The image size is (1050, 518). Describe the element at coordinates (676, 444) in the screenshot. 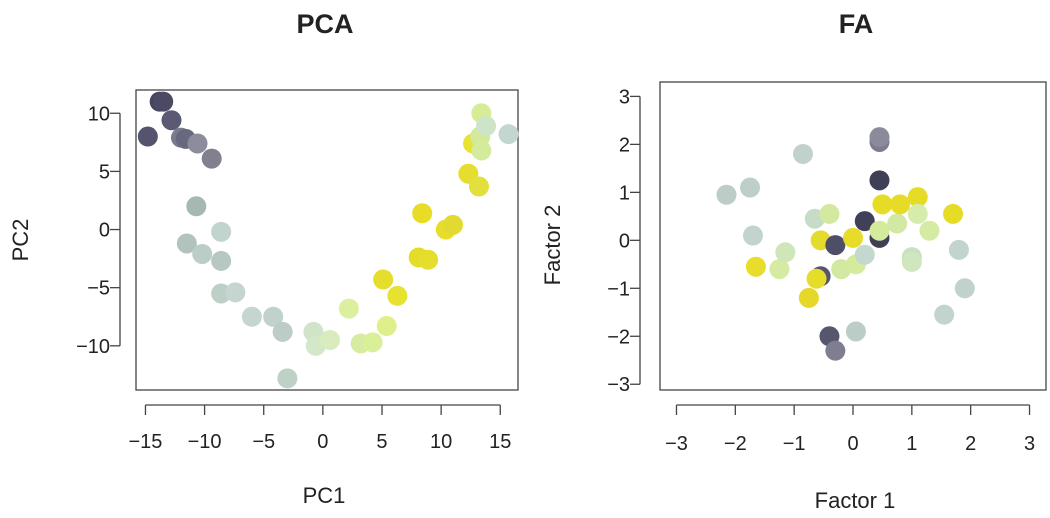

I see `fa-x-tick-label: −3` at that location.